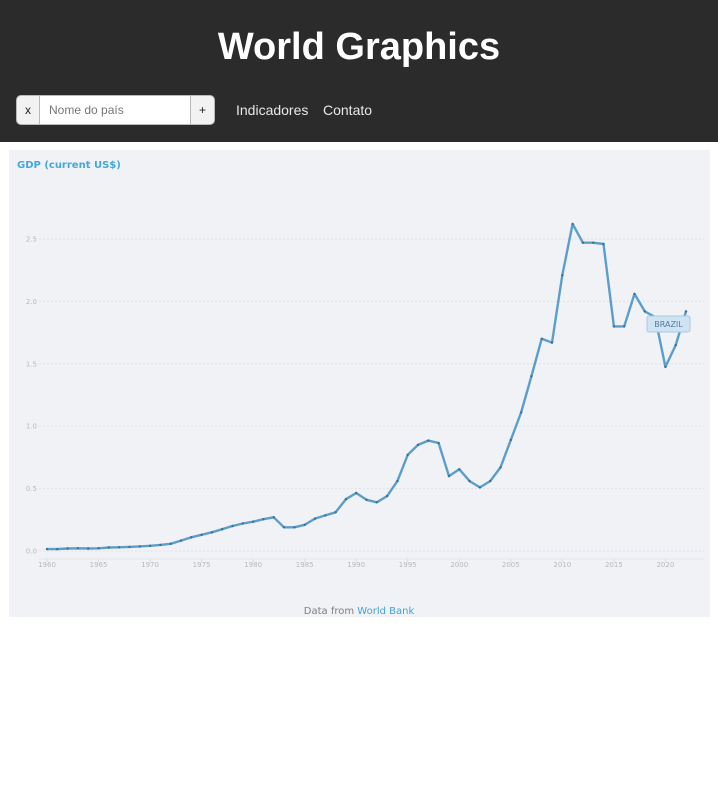 The width and height of the screenshot is (718, 811). Describe the element at coordinates (31, 489) in the screenshot. I see `y-tick-label: 0.5` at that location.